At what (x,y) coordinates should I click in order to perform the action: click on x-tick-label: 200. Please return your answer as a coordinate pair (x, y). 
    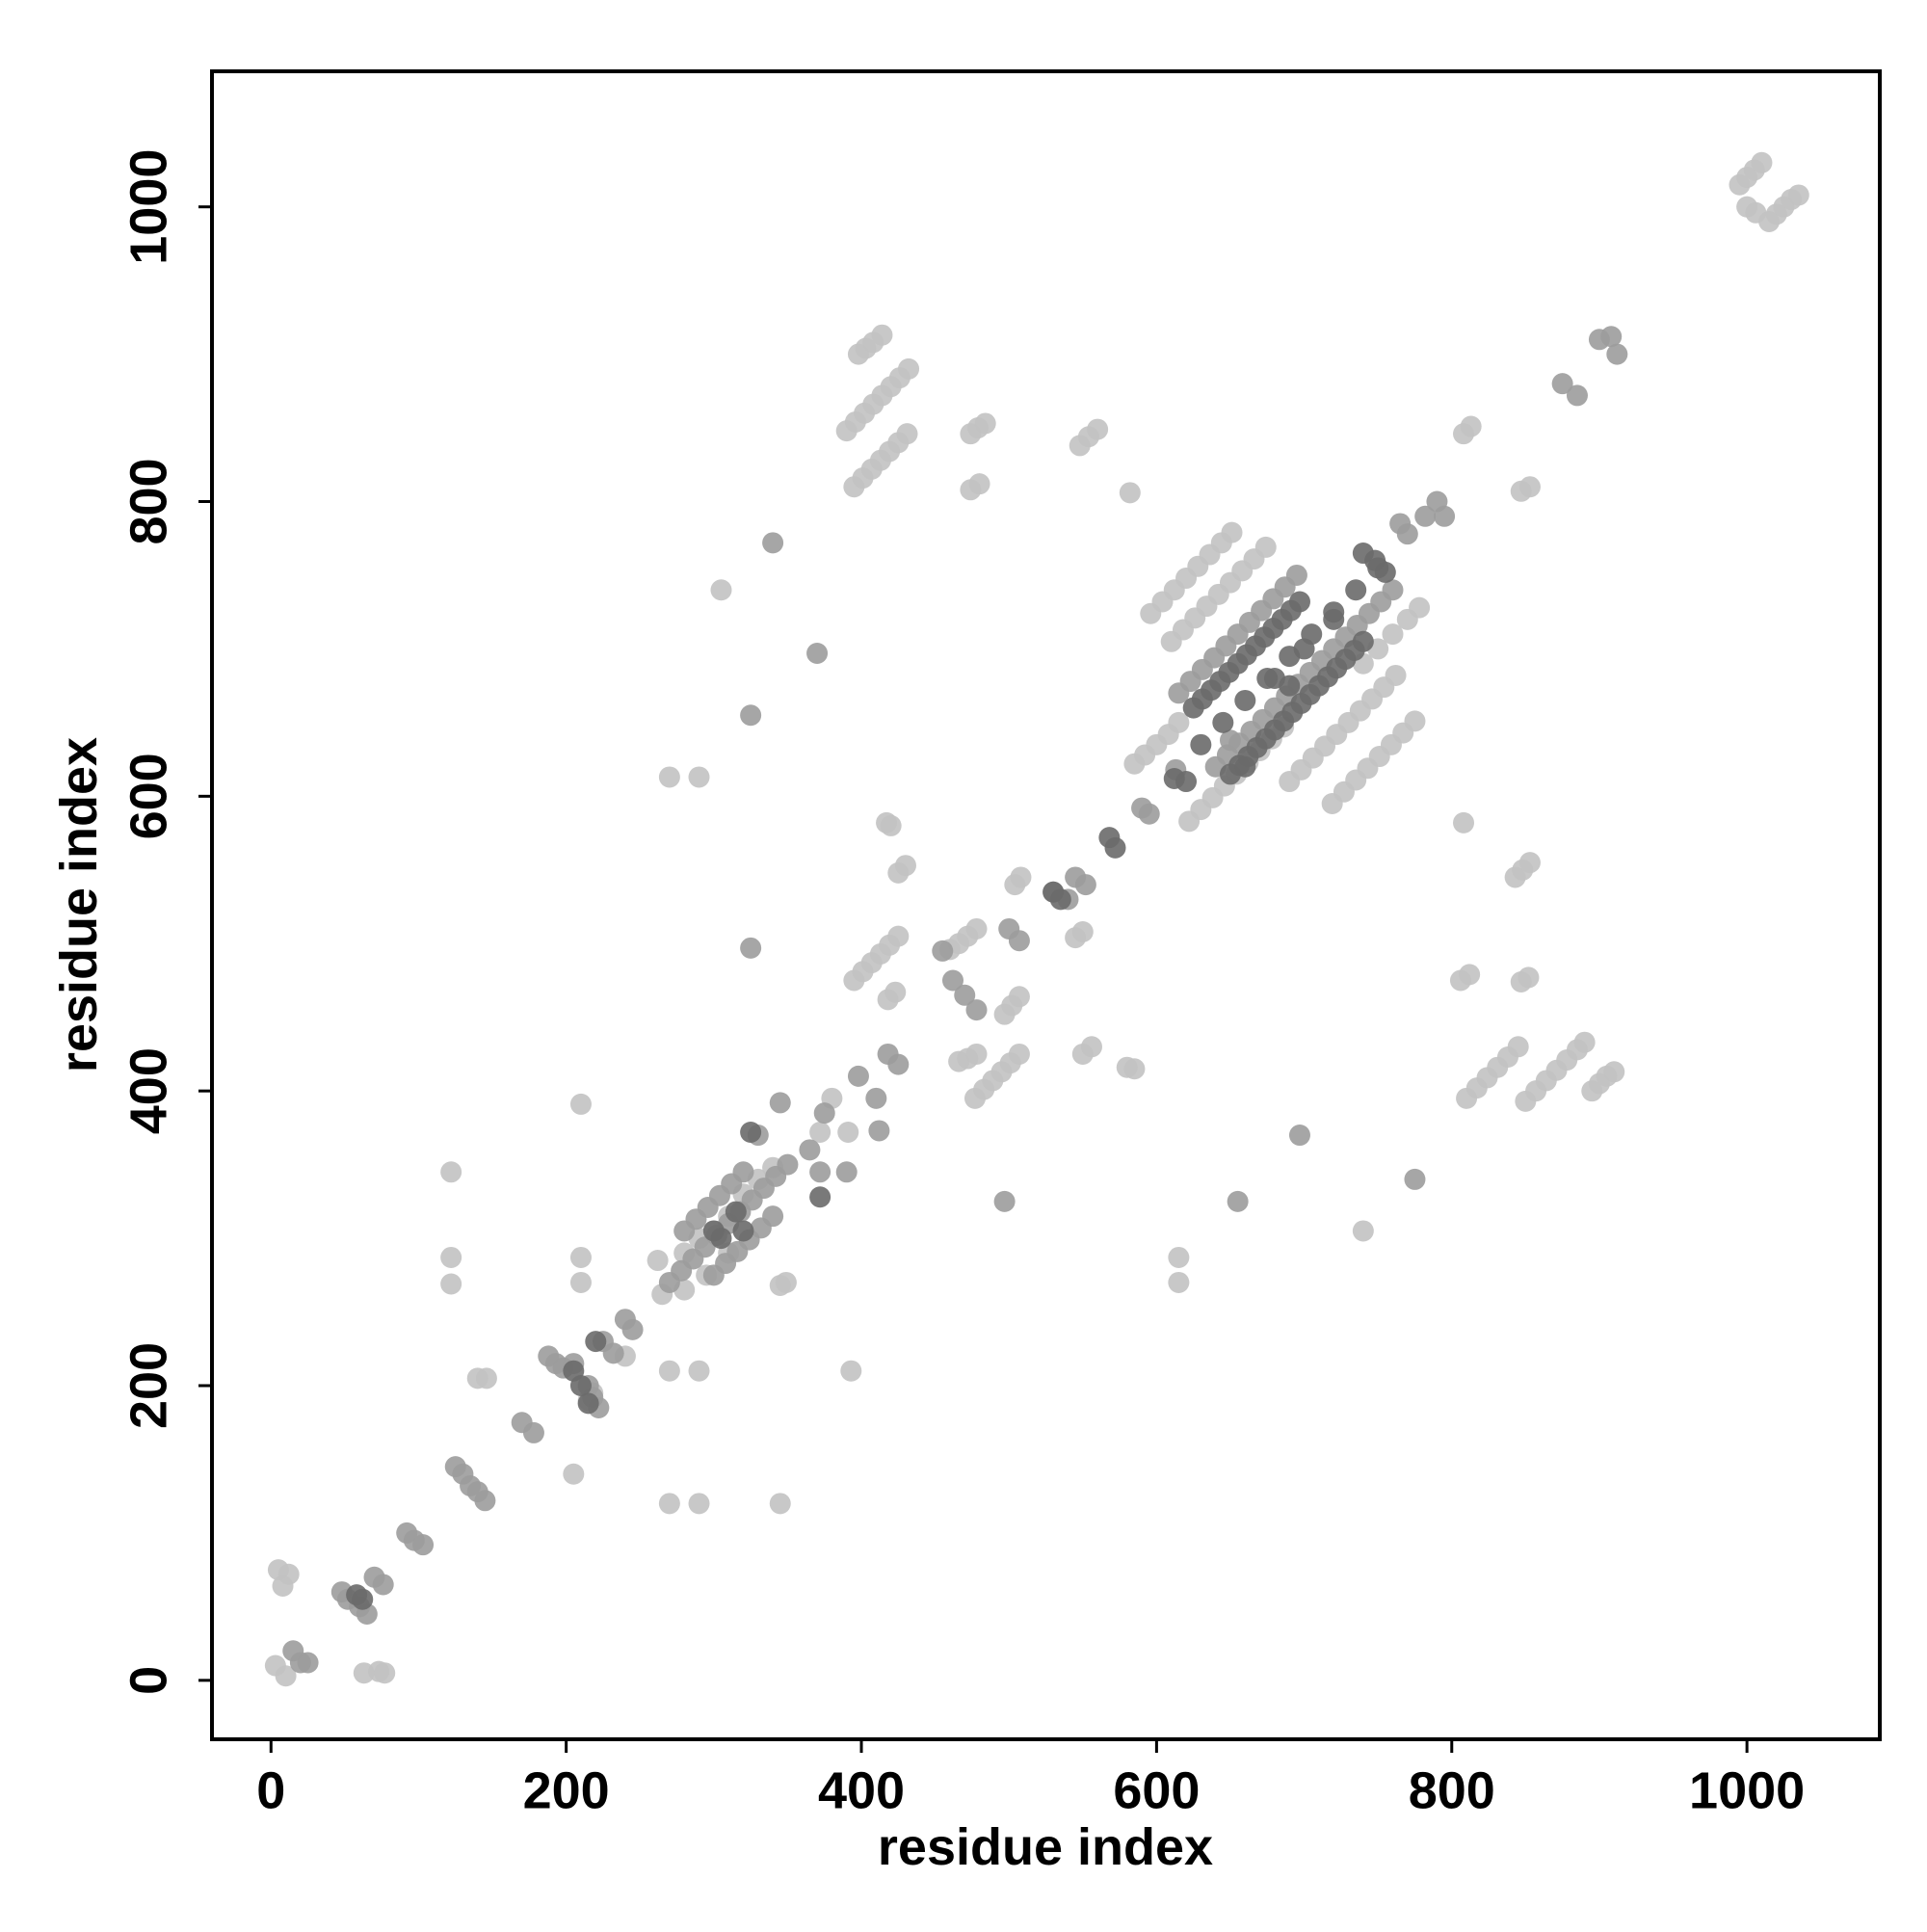
    Looking at the image, I should click on (566, 1790).